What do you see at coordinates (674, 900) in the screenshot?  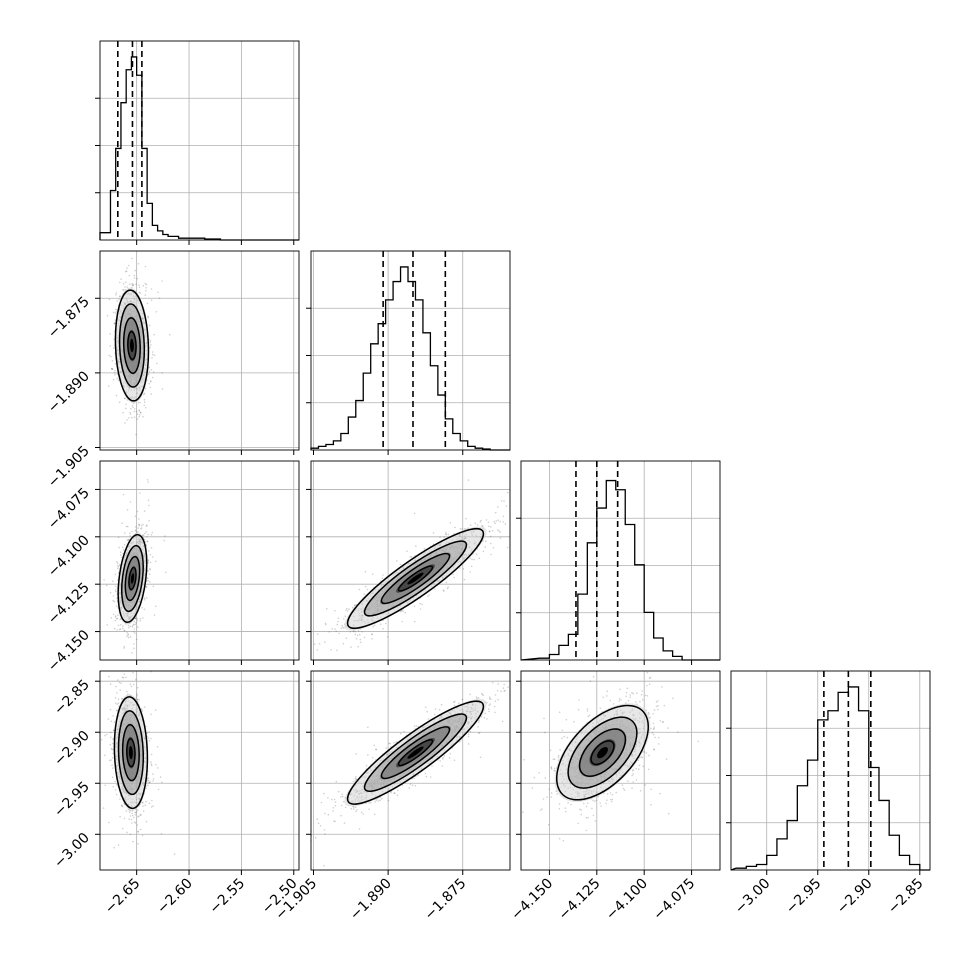 I see `x-tick-label-2-3: −4.075` at bounding box center [674, 900].